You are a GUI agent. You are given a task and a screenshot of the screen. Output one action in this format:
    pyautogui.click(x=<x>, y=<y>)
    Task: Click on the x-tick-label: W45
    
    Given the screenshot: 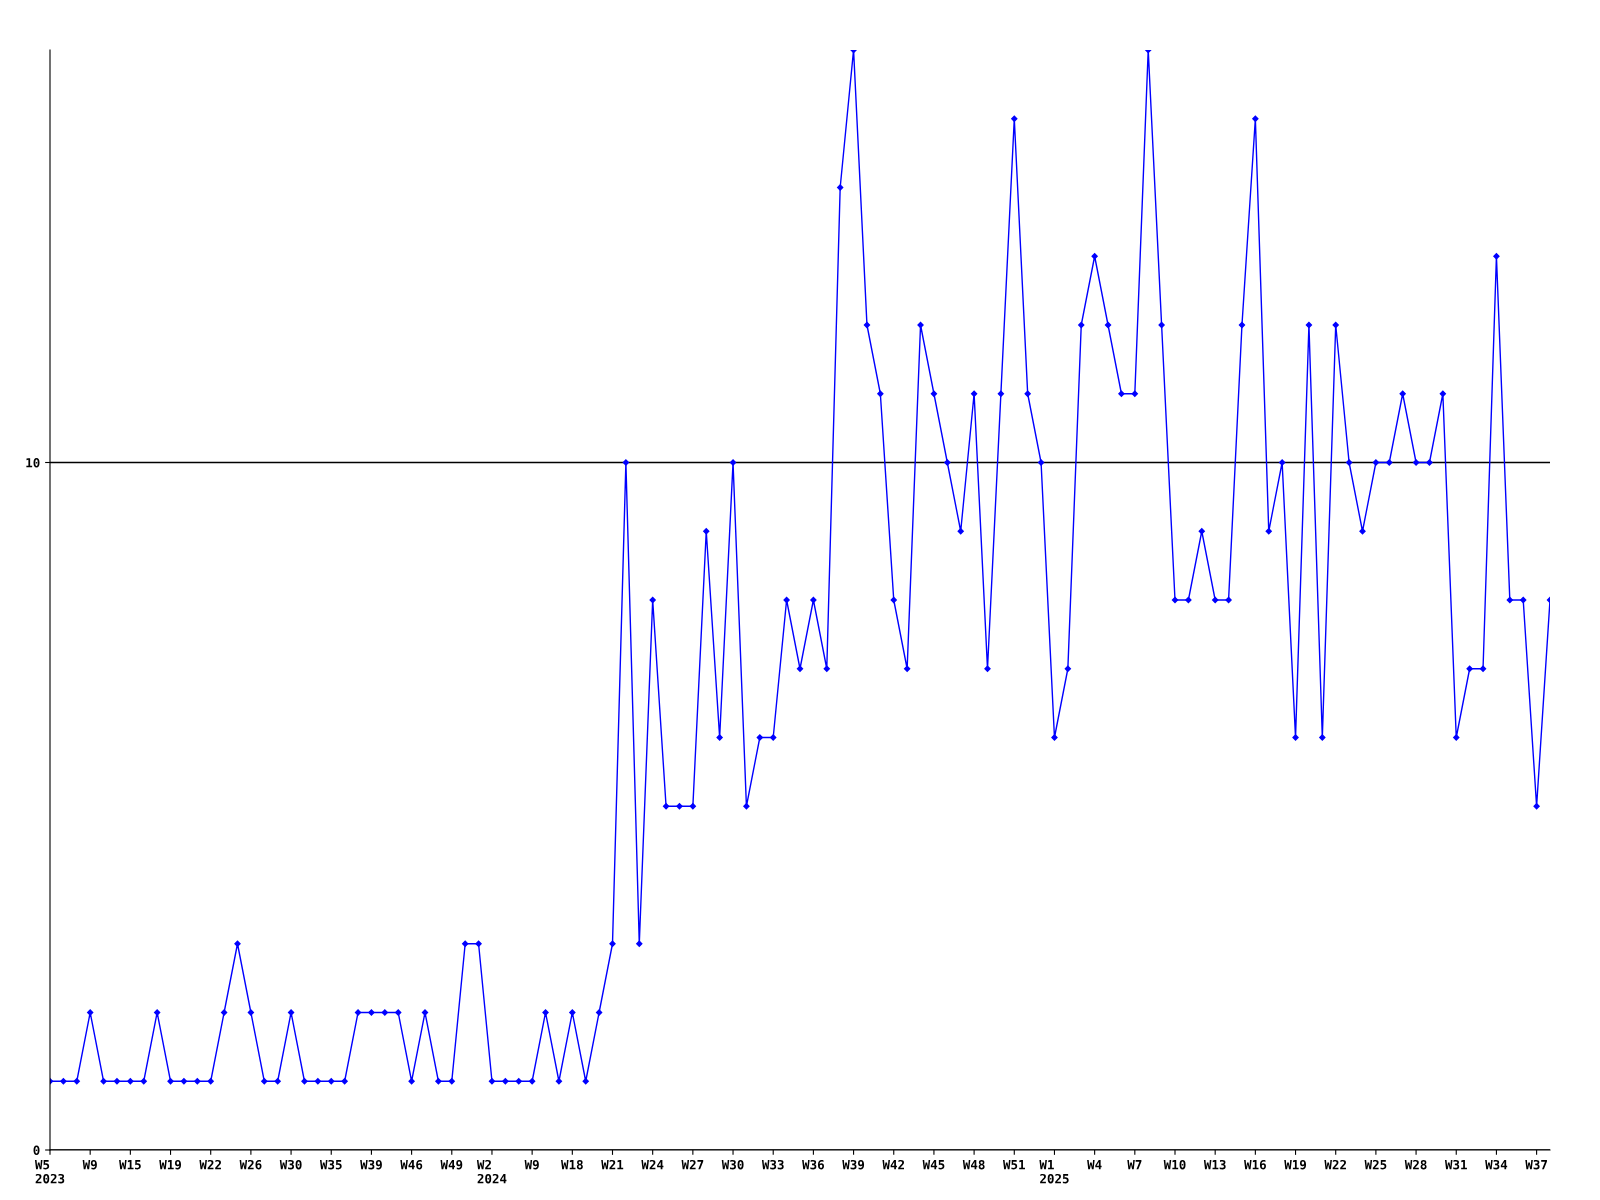 What is the action you would take?
    pyautogui.click(x=933, y=1165)
    